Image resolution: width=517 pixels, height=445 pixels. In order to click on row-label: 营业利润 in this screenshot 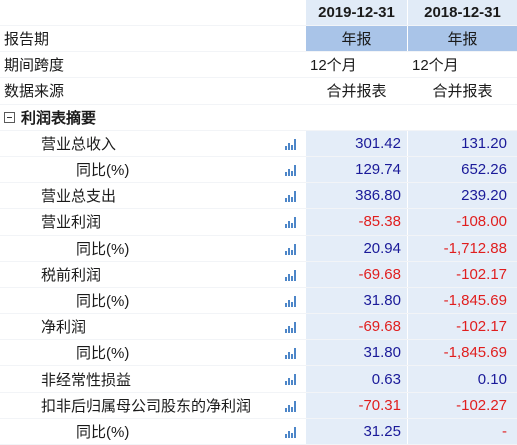, I will do `click(71, 223)`.